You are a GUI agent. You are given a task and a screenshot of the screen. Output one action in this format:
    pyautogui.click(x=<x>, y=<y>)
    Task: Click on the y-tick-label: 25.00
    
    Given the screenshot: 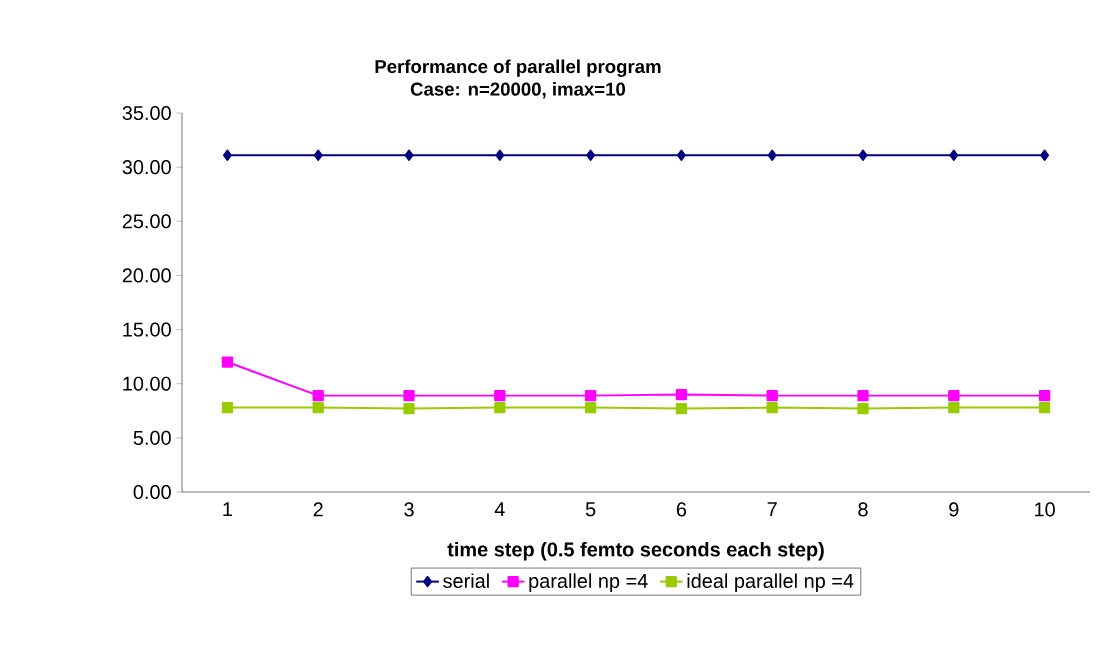 What is the action you would take?
    pyautogui.click(x=146, y=221)
    